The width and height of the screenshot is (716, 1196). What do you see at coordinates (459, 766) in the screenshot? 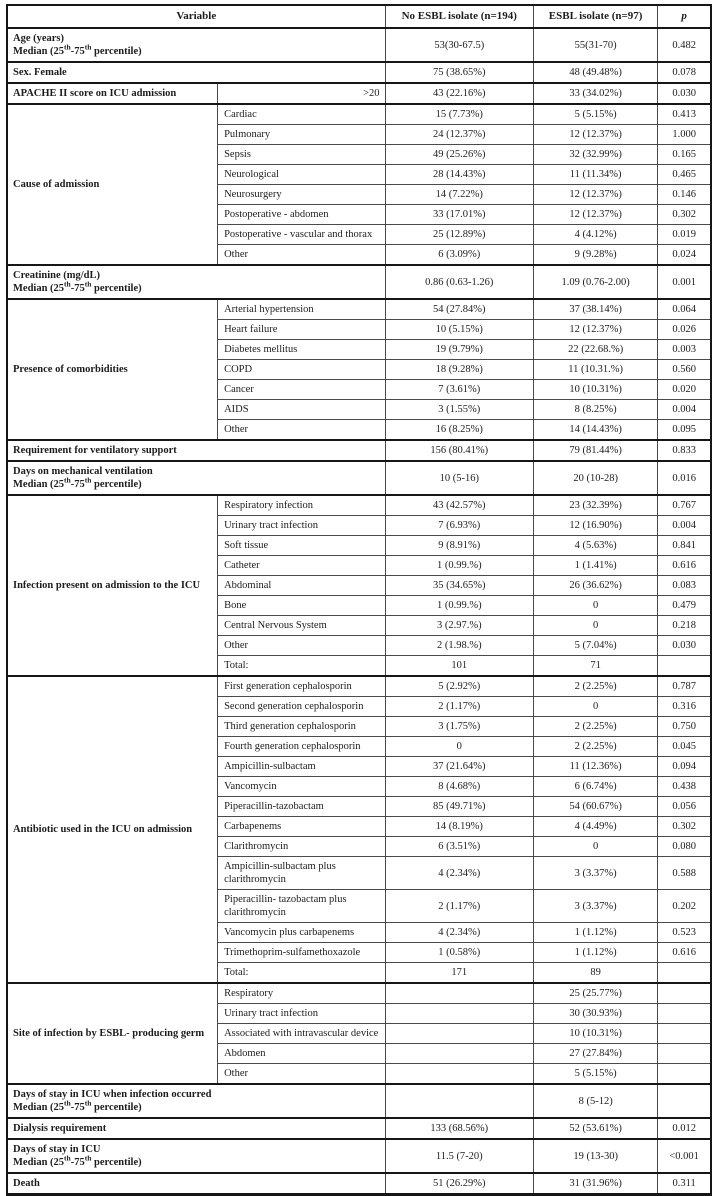
I see `no-esbl-value-cell: 37 (21.64%)` at bounding box center [459, 766].